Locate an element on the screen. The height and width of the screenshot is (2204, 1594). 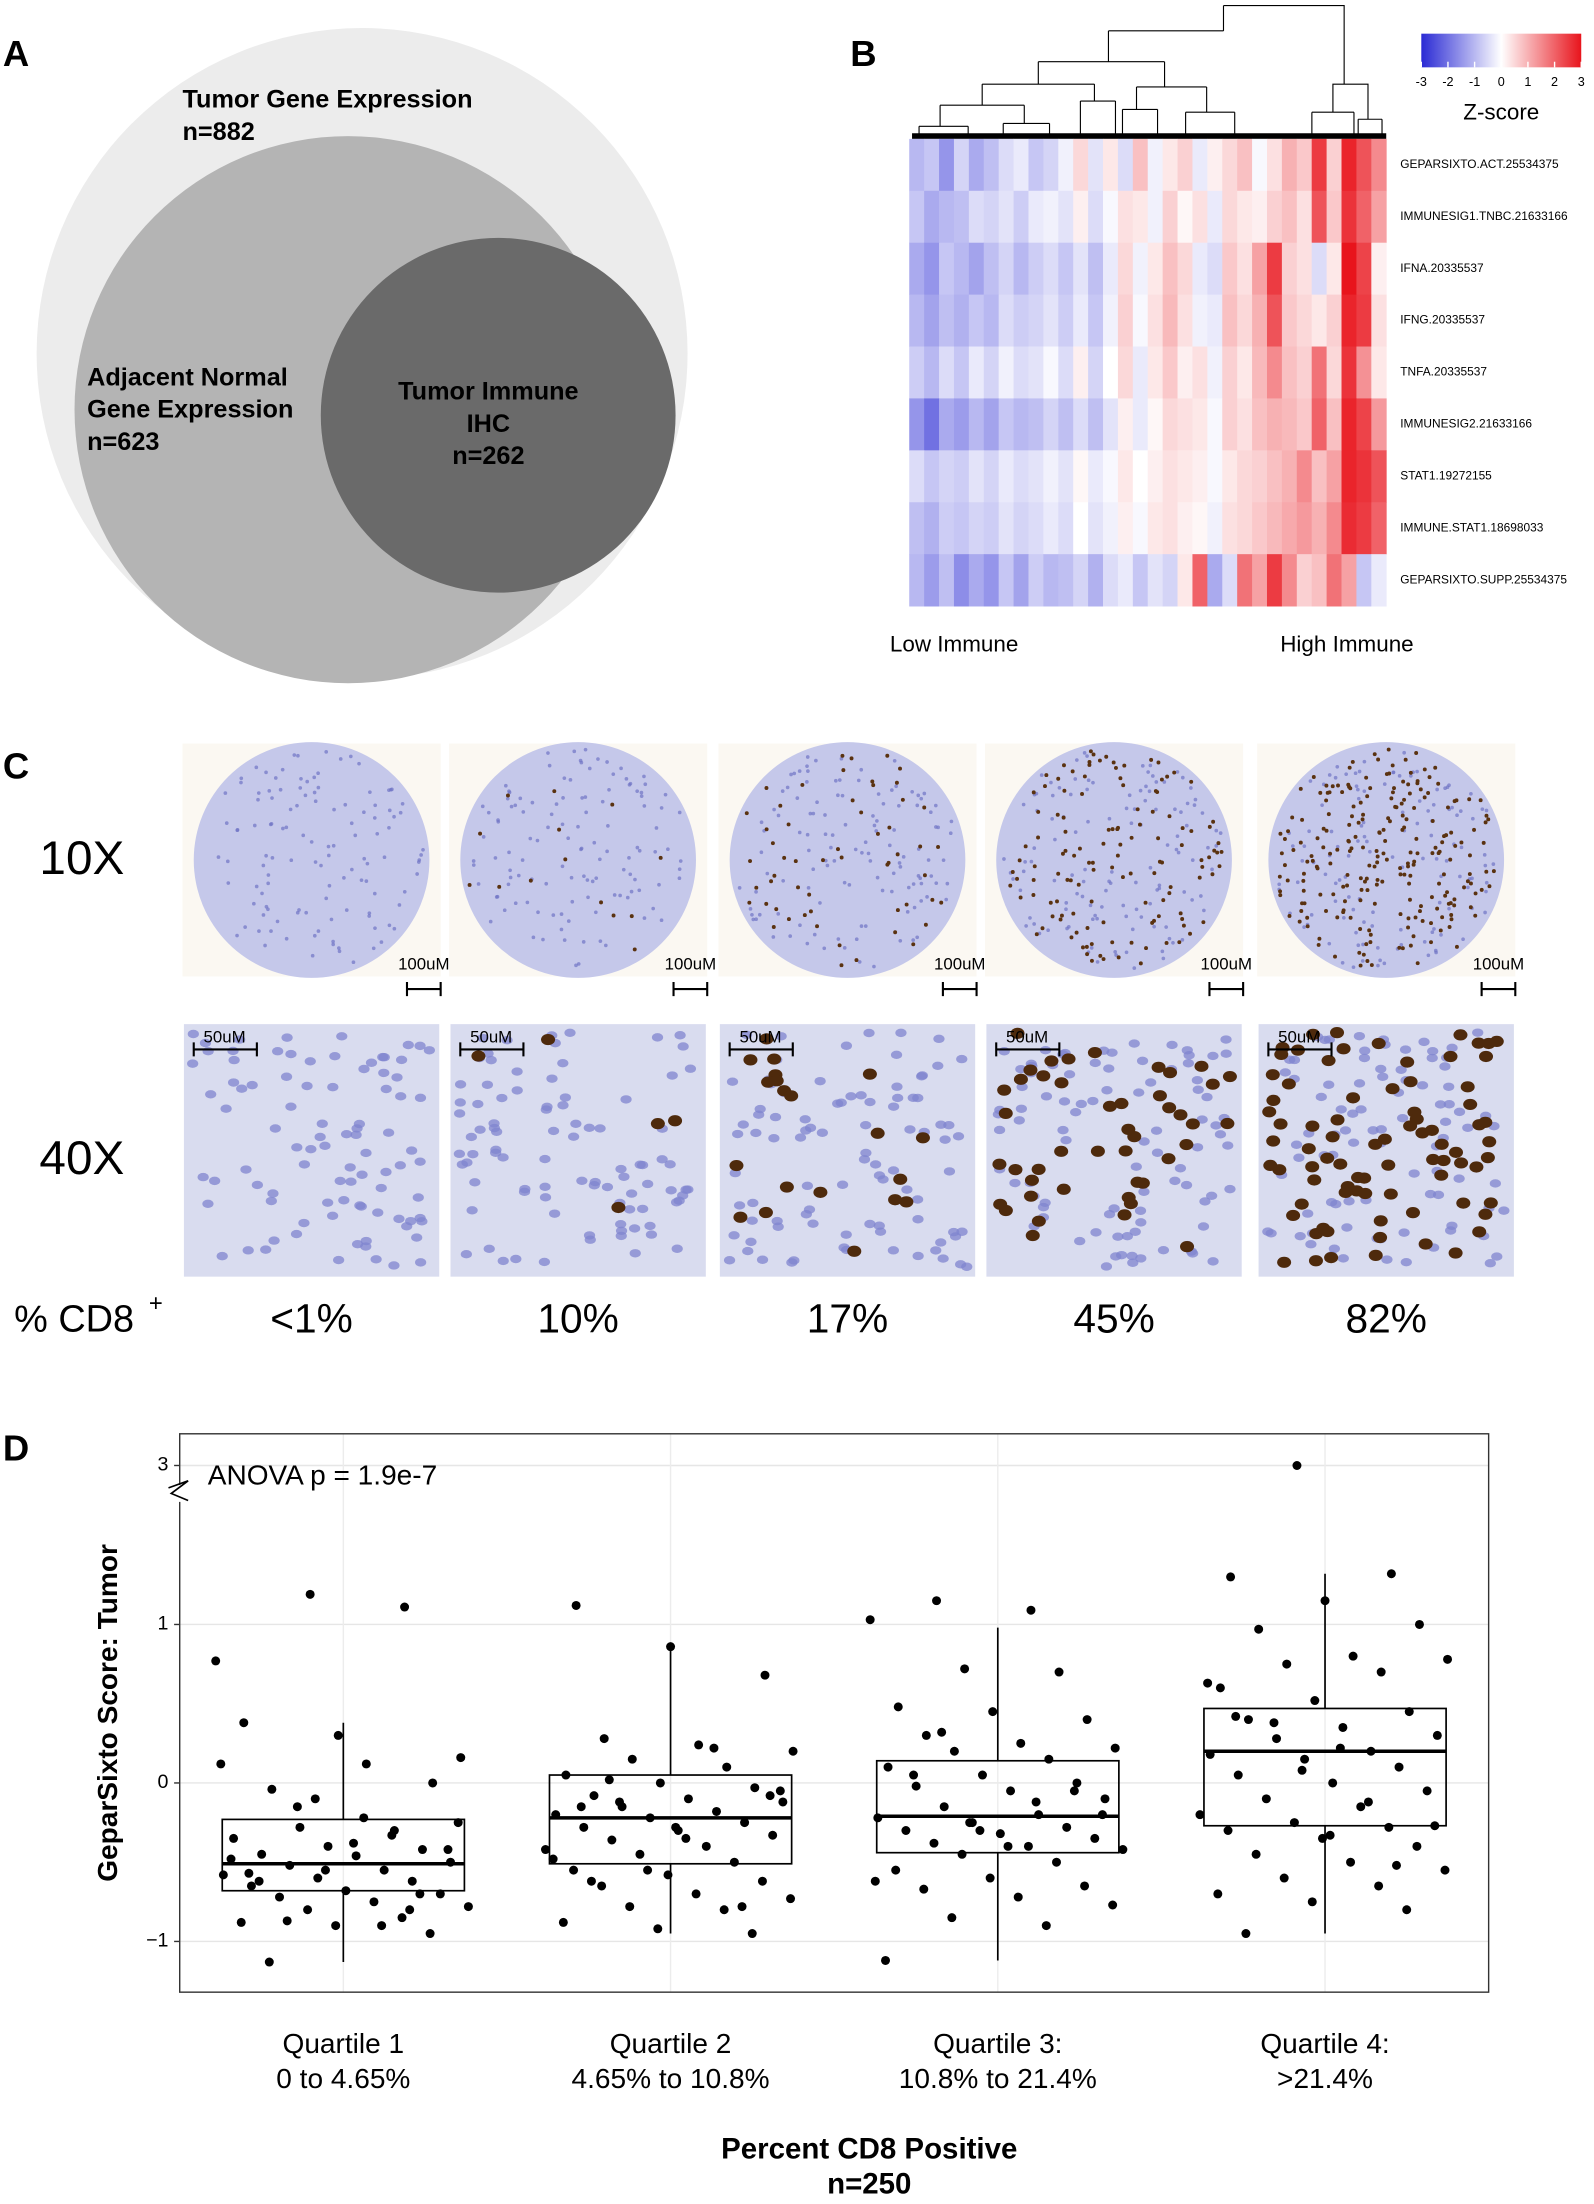
scale-bar-label: 50uM is located at coordinates (1299, 1037).